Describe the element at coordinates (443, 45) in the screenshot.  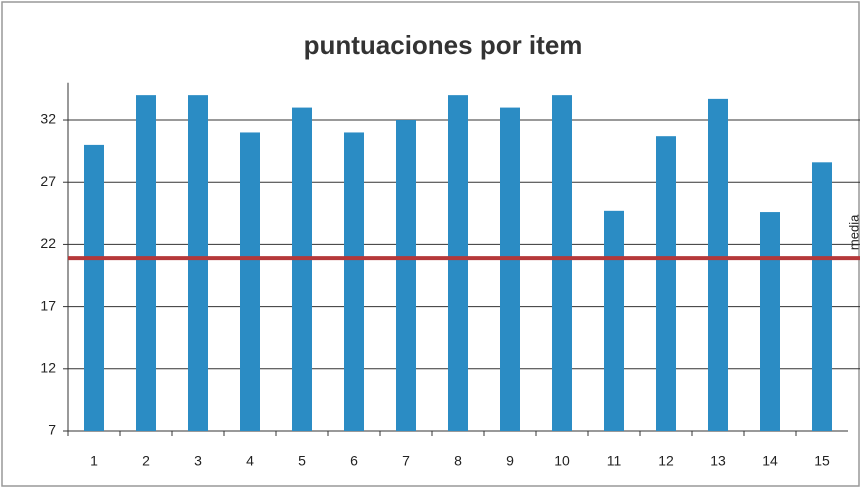
I see `chart-title: puntuaciones por item` at that location.